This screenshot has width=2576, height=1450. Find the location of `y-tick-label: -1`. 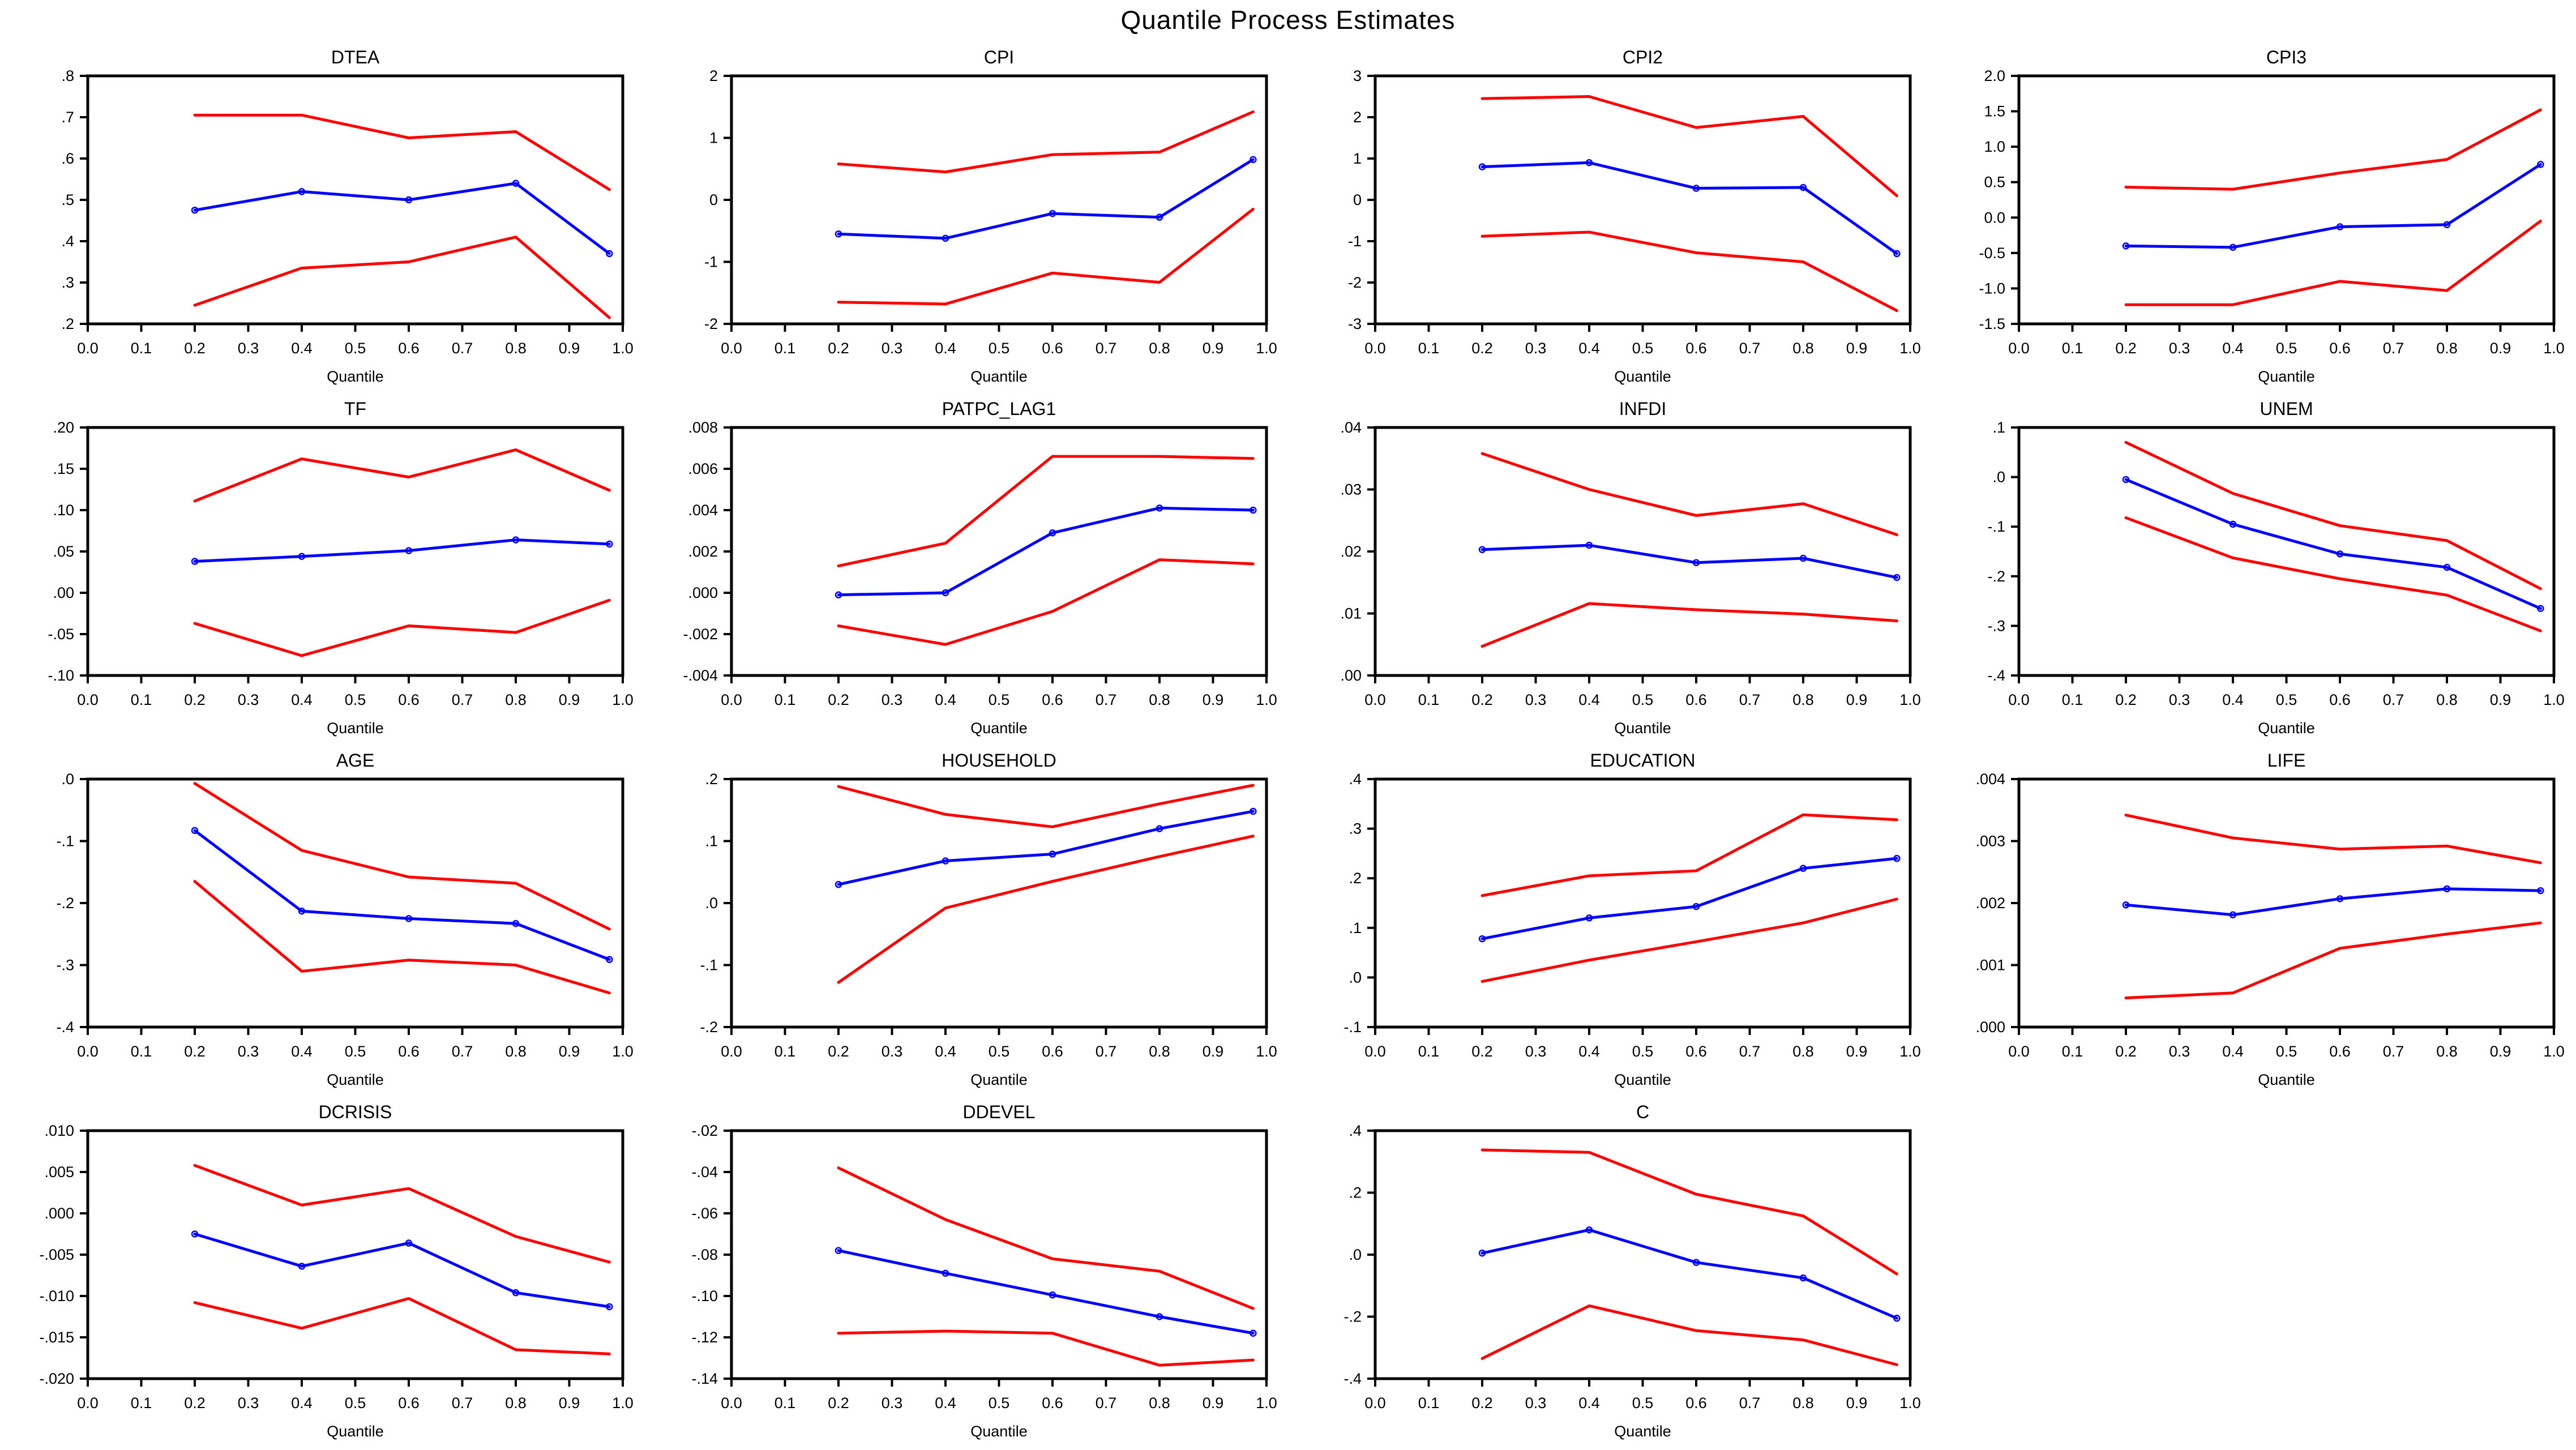

y-tick-label: -1 is located at coordinates (711, 262).